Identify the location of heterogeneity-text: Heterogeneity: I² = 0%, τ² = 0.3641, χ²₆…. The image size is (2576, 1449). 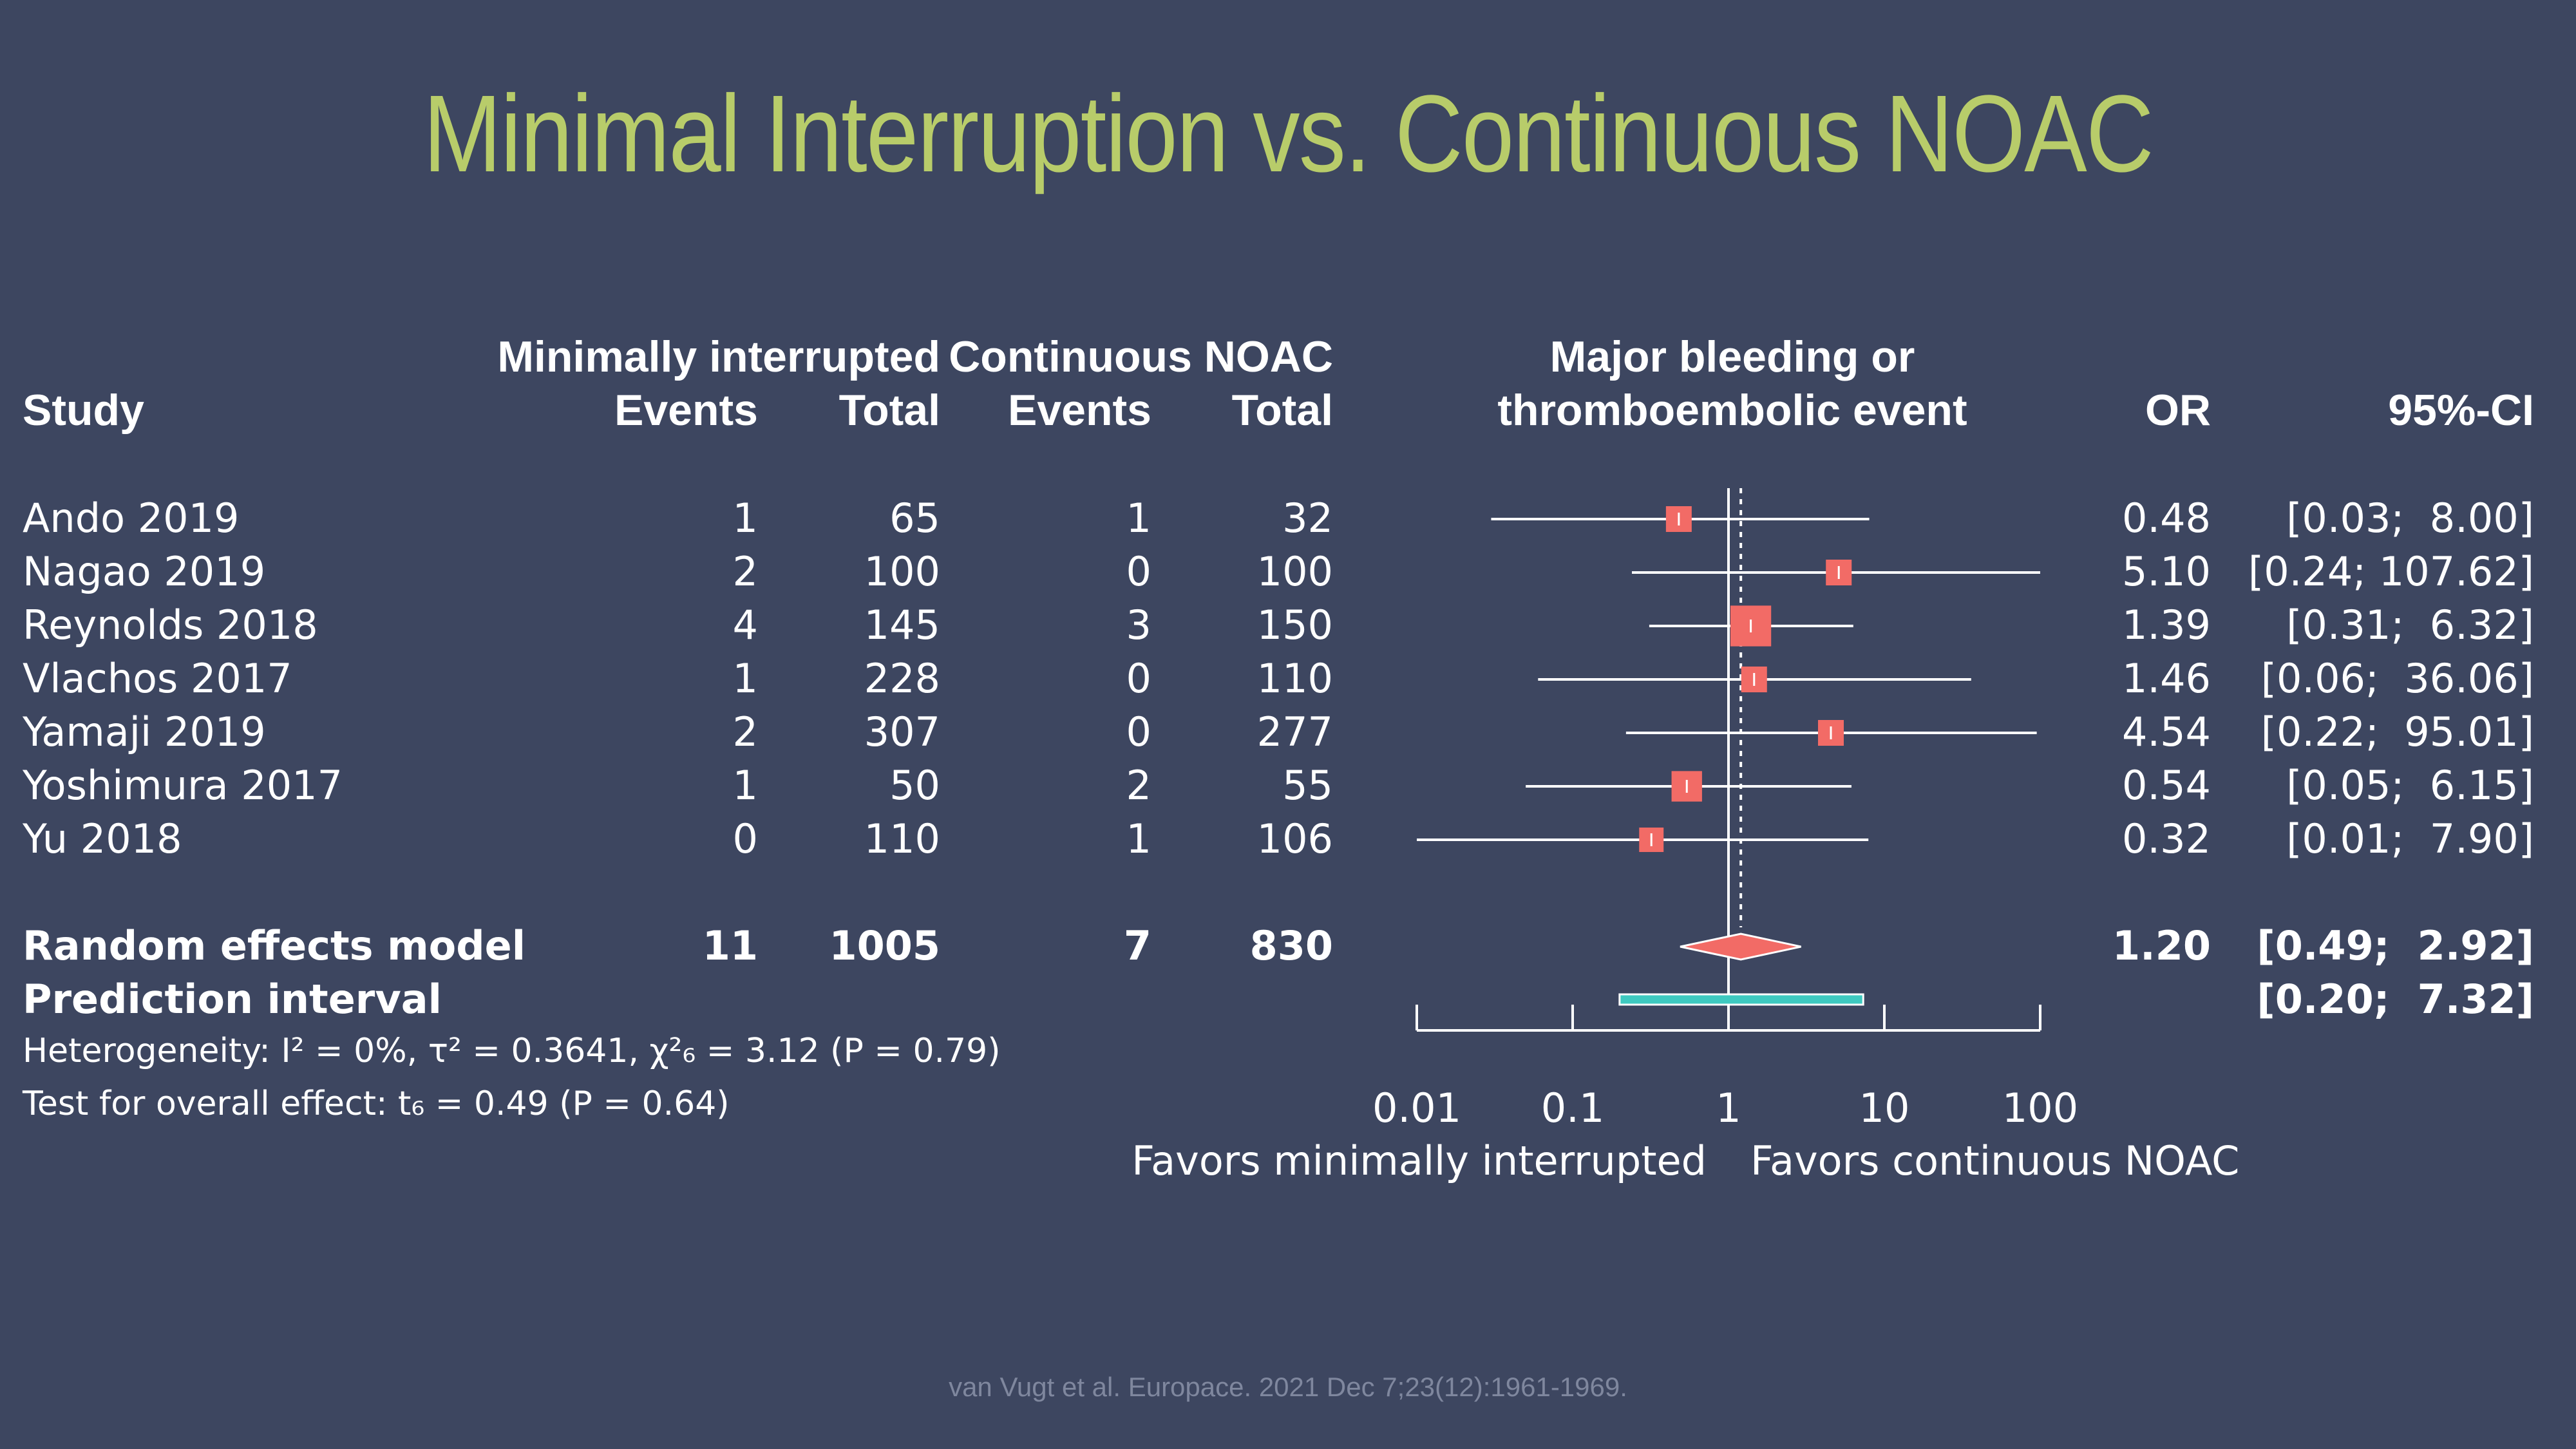
(512, 1051).